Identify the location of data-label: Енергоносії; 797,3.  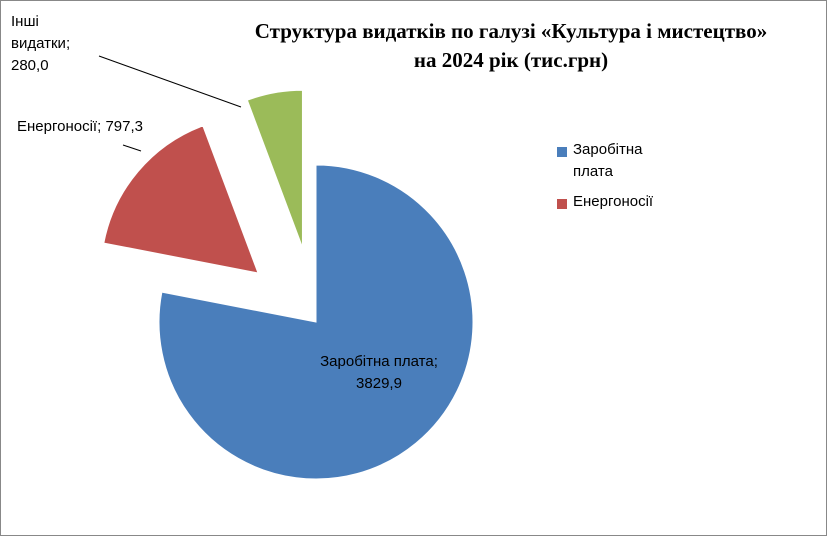
(73, 127).